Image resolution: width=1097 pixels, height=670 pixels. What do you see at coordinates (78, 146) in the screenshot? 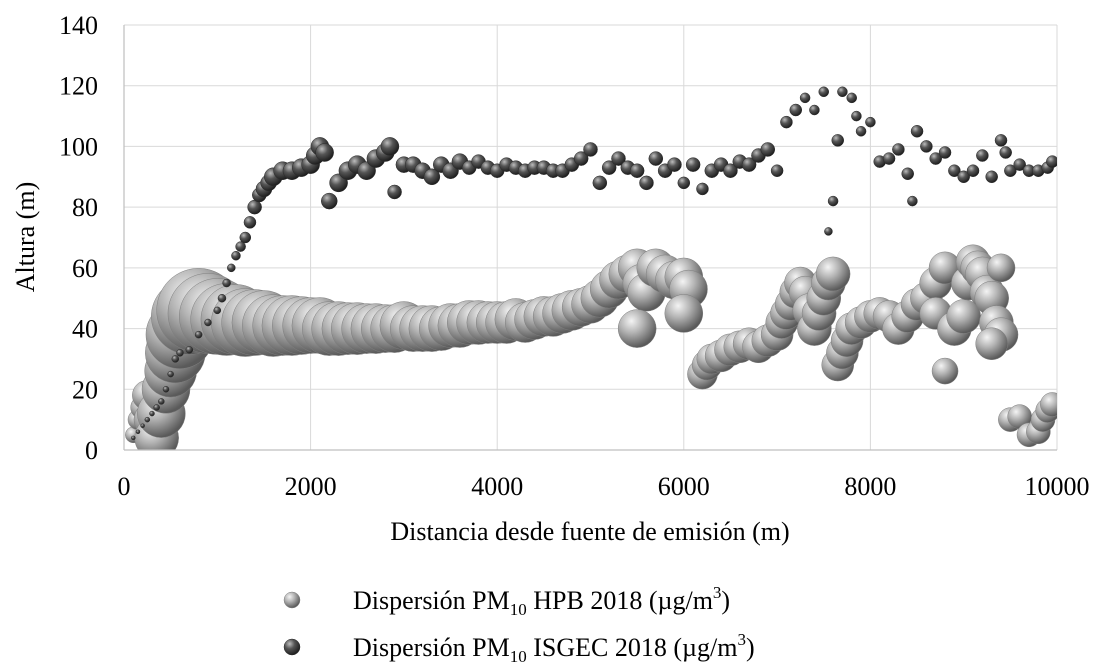
I see `y-tick-label: 100` at bounding box center [78, 146].